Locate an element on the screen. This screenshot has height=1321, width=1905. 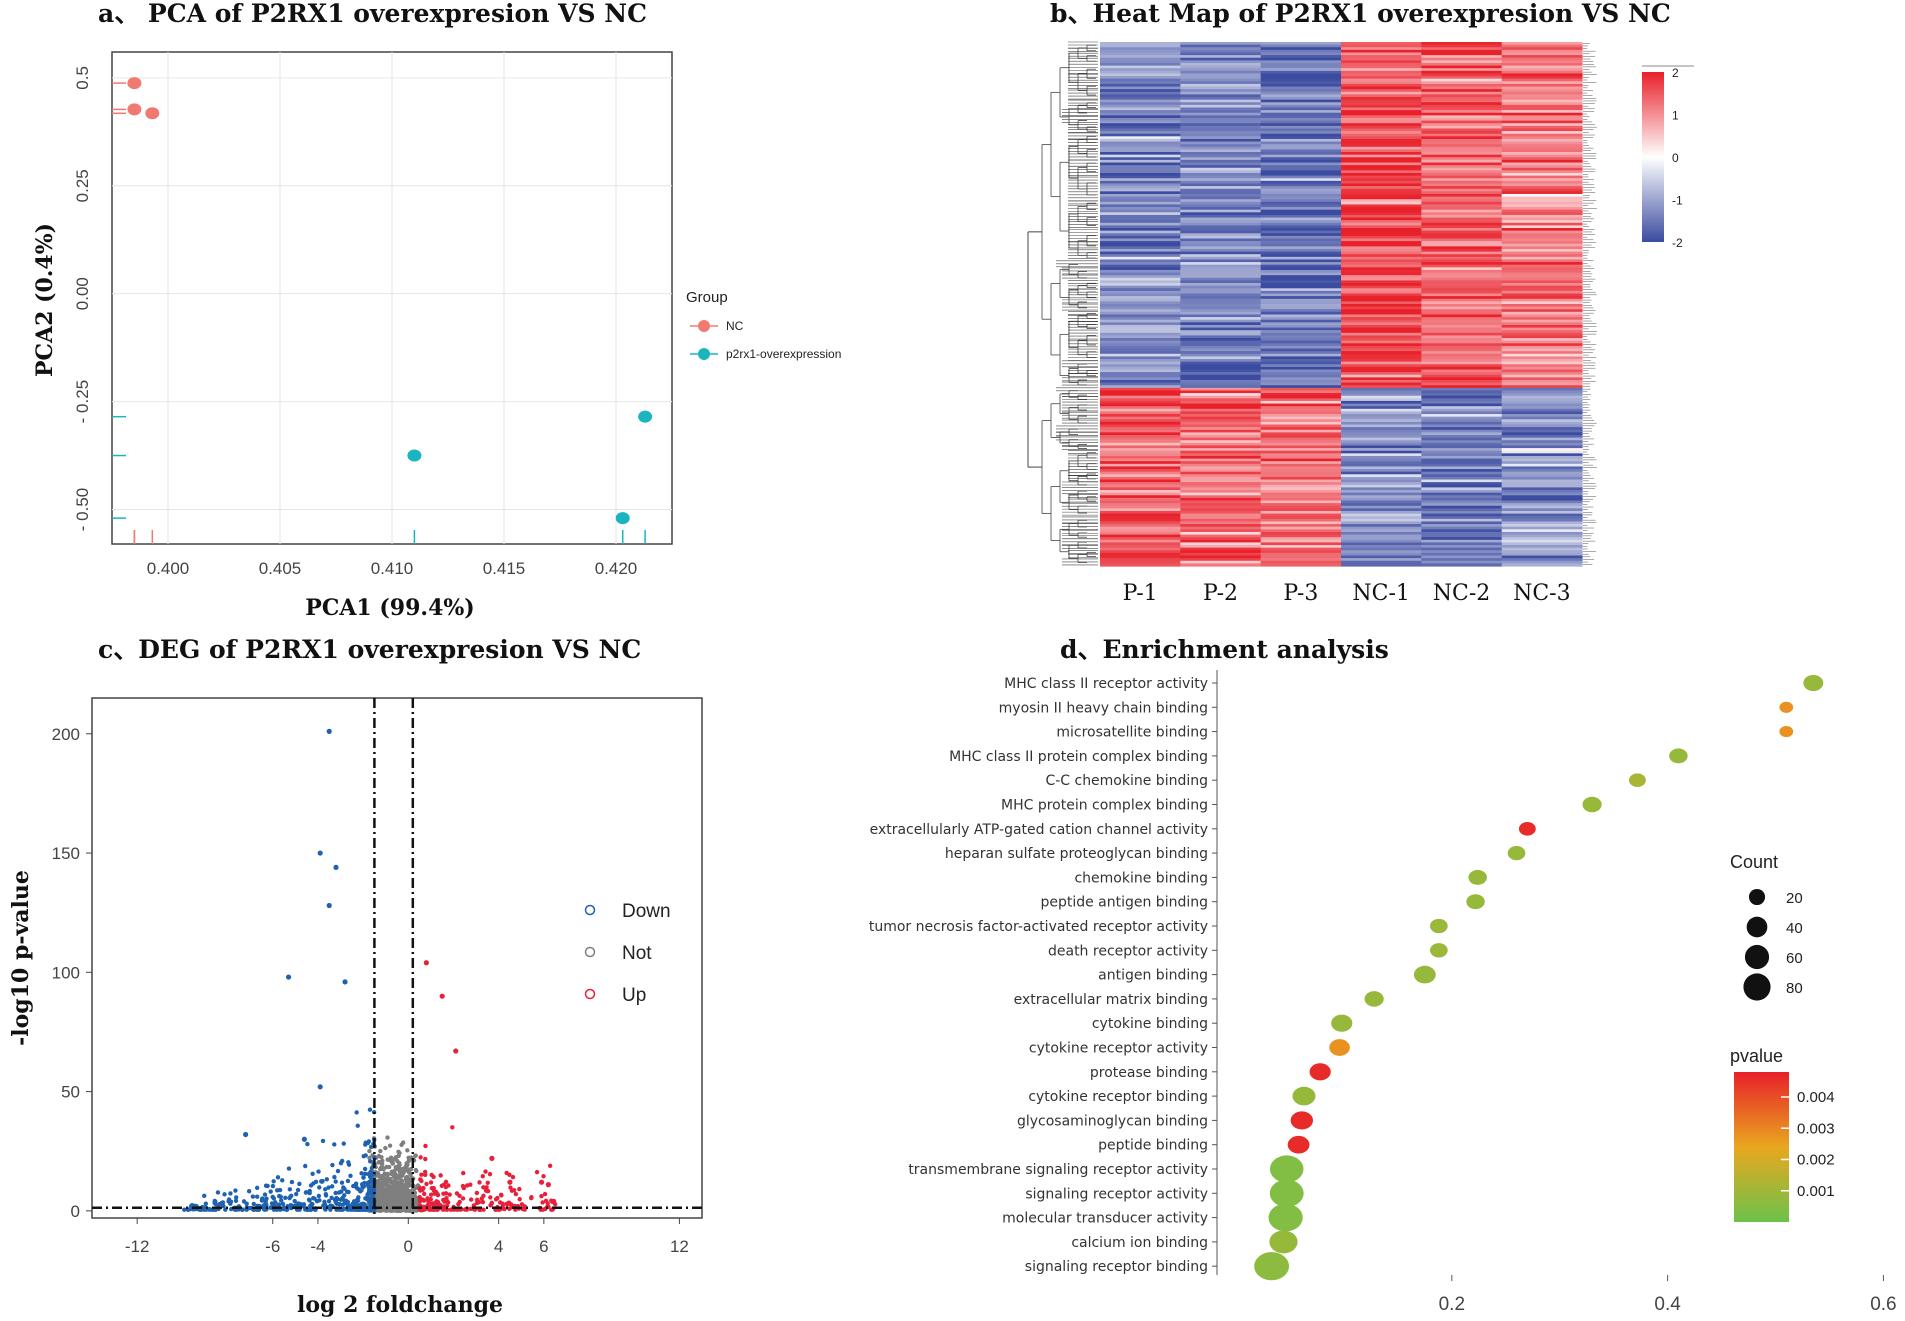
volcano-y-tick-label: 150 is located at coordinates (66, 853).